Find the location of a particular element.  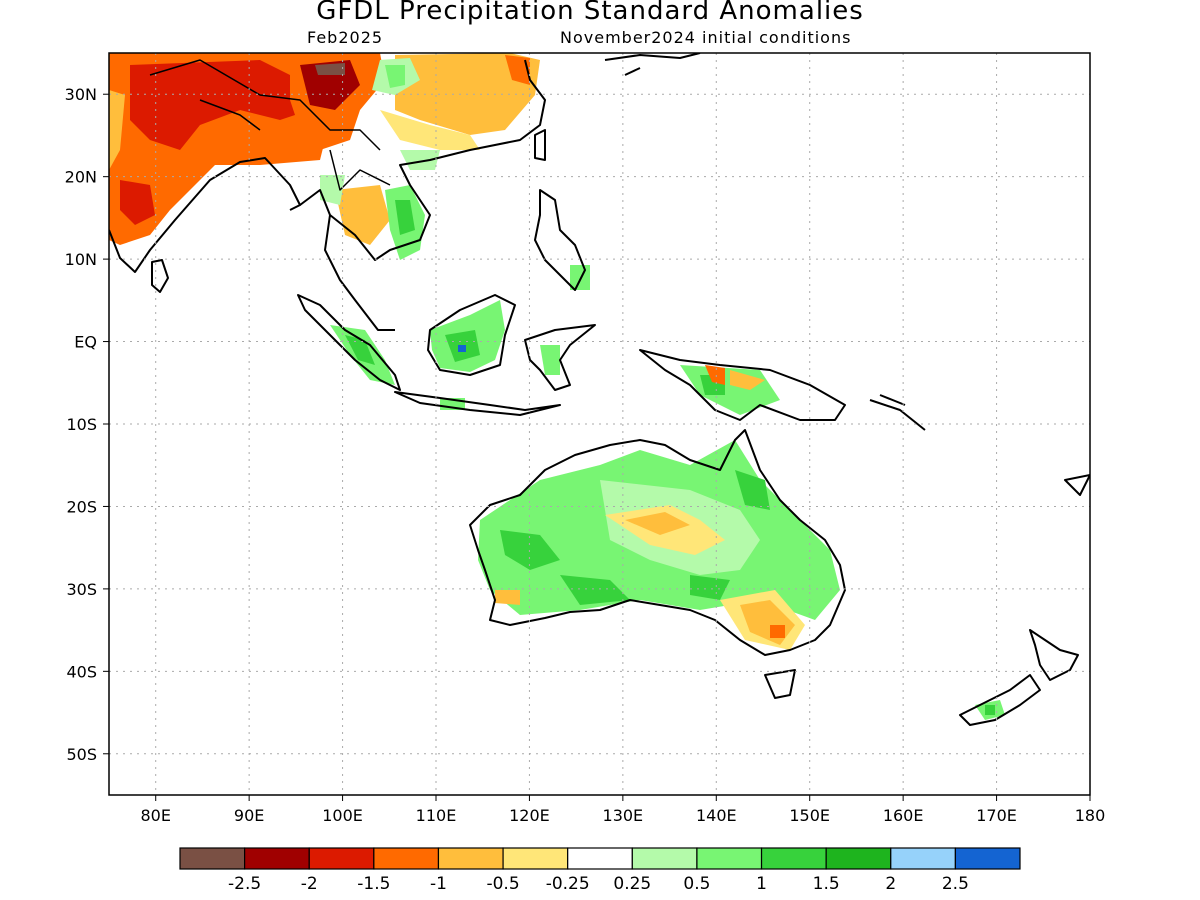

colorbar-label: 0.5 is located at coordinates (696, 884).